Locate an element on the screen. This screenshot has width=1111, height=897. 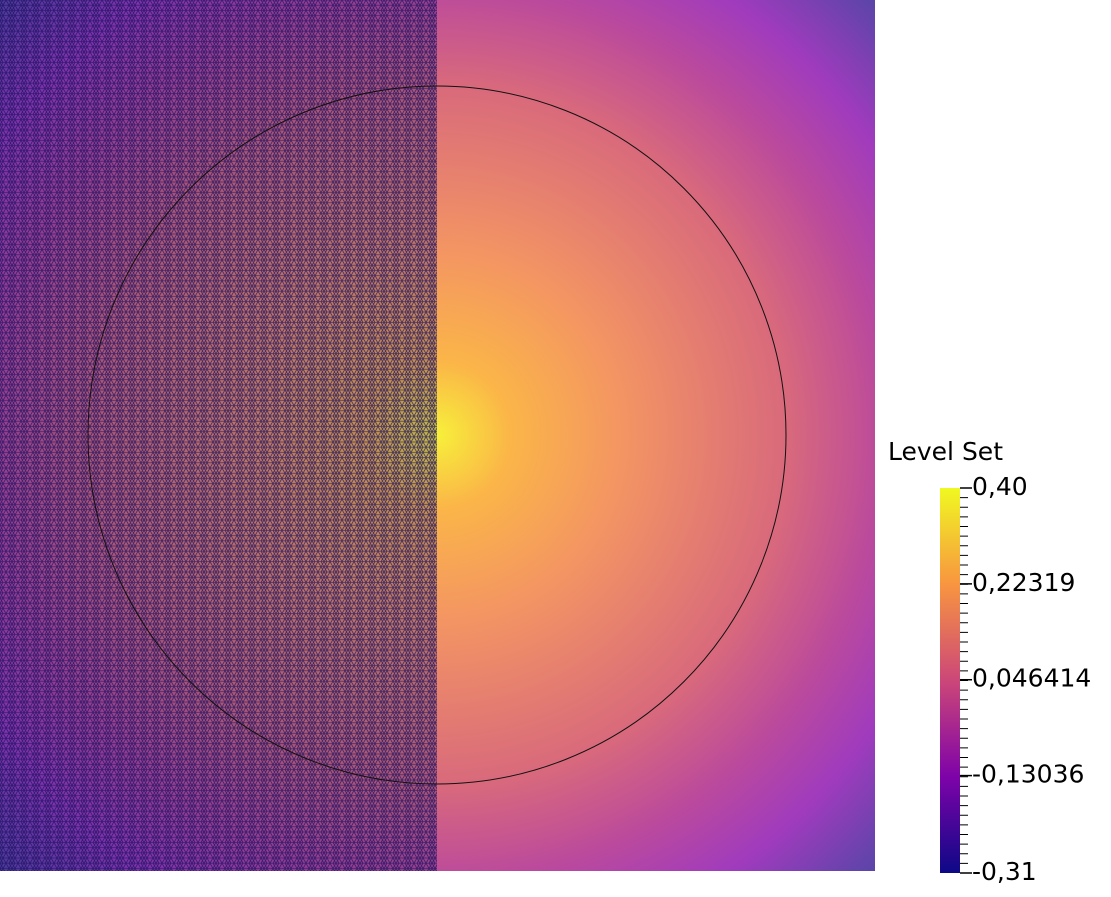
tick-label: -0,13036 is located at coordinates (1028, 774).